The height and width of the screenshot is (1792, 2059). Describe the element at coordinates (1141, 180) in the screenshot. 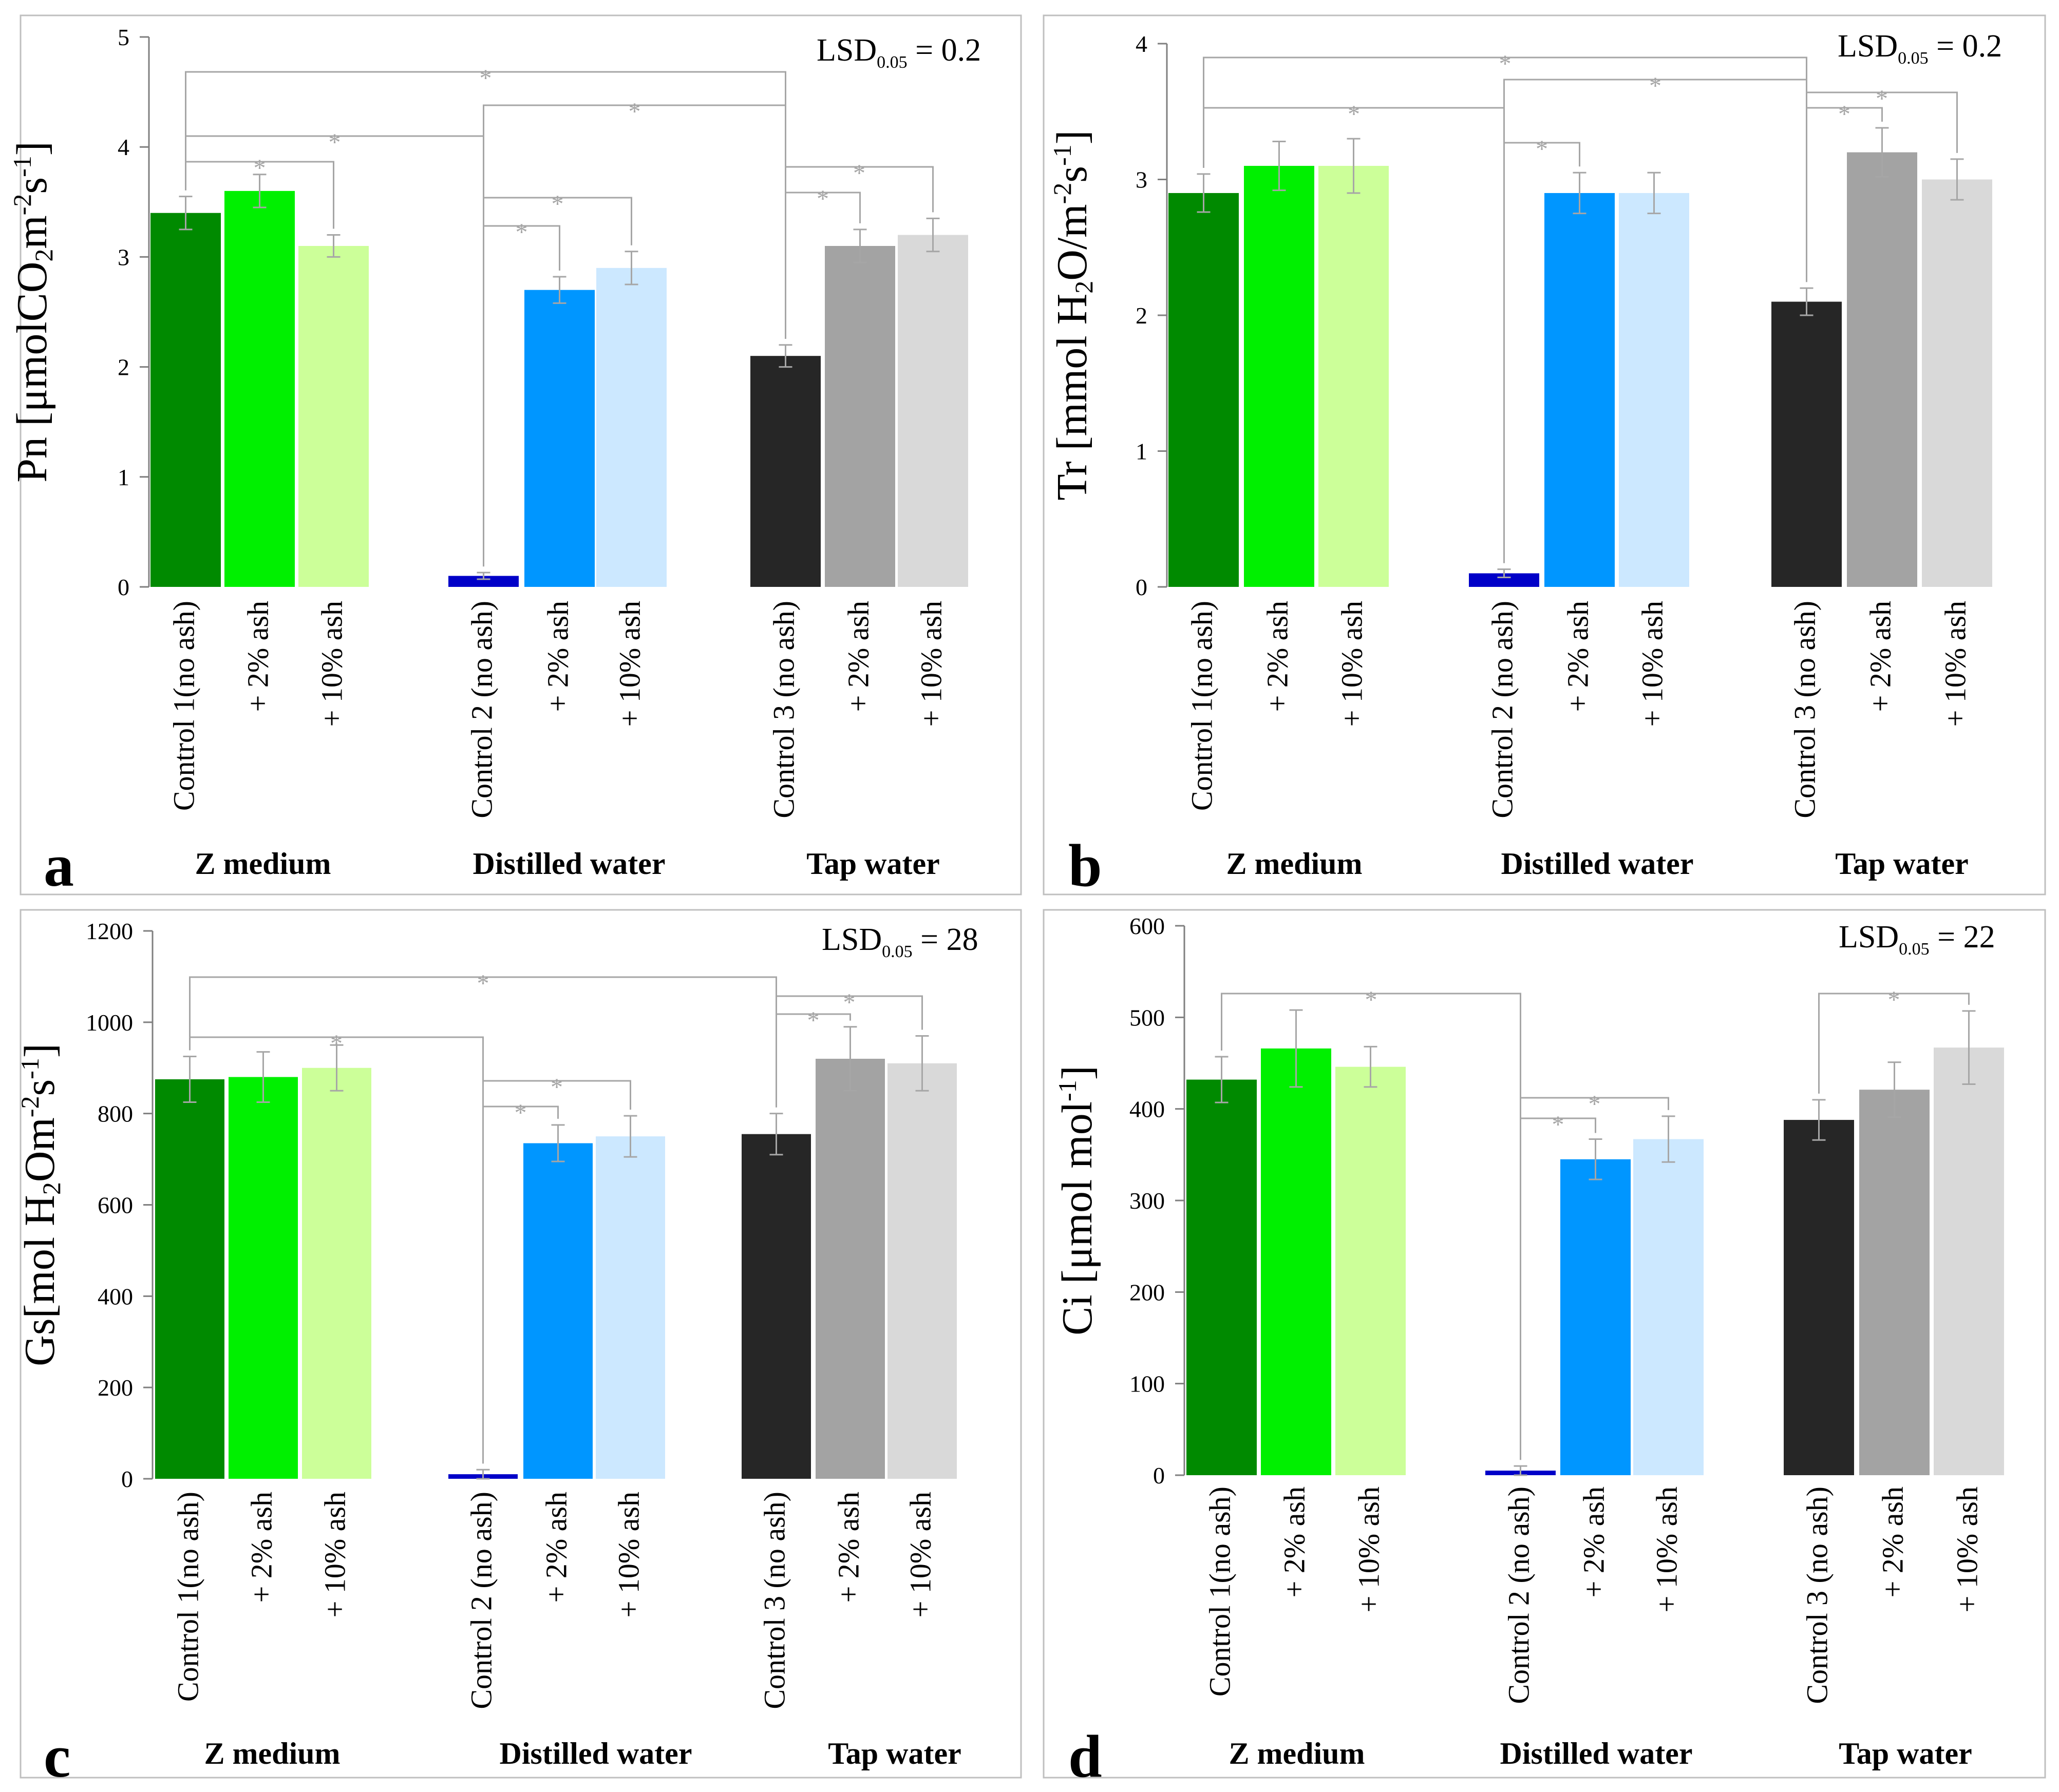

I see `y-tick-label: 3` at that location.